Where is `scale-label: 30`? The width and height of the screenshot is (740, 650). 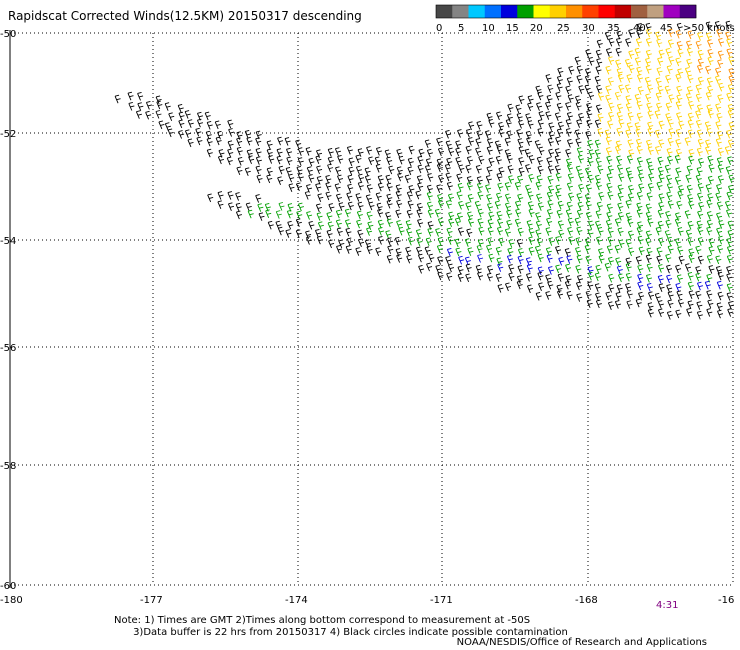 scale-label: 30 is located at coordinates (588, 28).